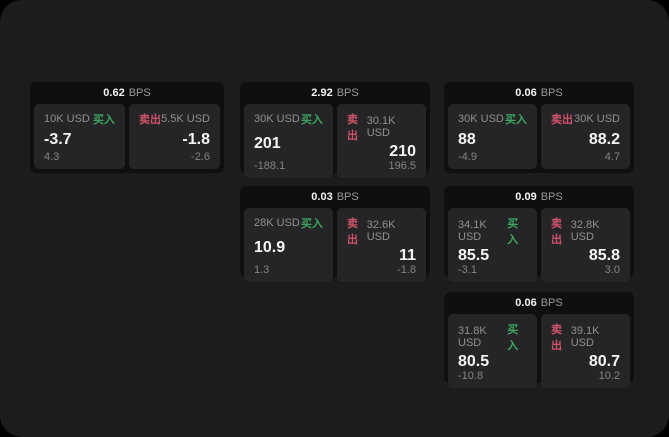  I want to click on buy-delta: 1.3, so click(262, 270).